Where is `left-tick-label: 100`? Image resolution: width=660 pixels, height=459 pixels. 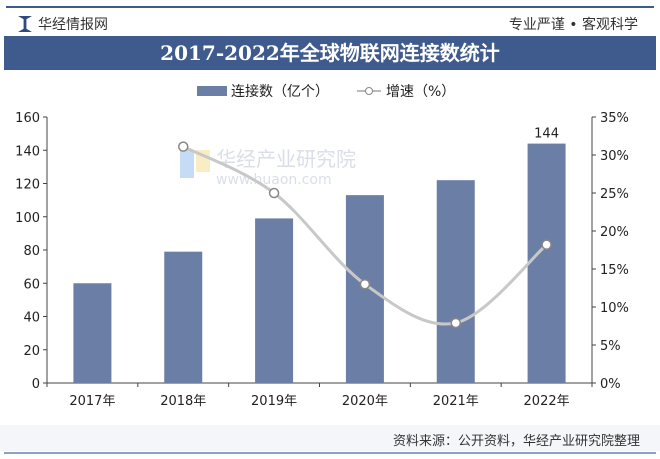
left-tick-label: 100 is located at coordinates (27, 218).